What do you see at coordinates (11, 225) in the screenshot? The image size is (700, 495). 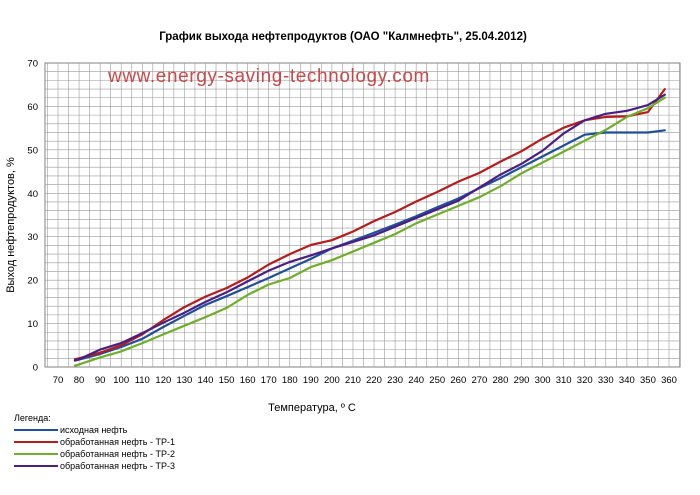 I see `y-axis-label: Выход нефтепродуктов, %` at bounding box center [11, 225].